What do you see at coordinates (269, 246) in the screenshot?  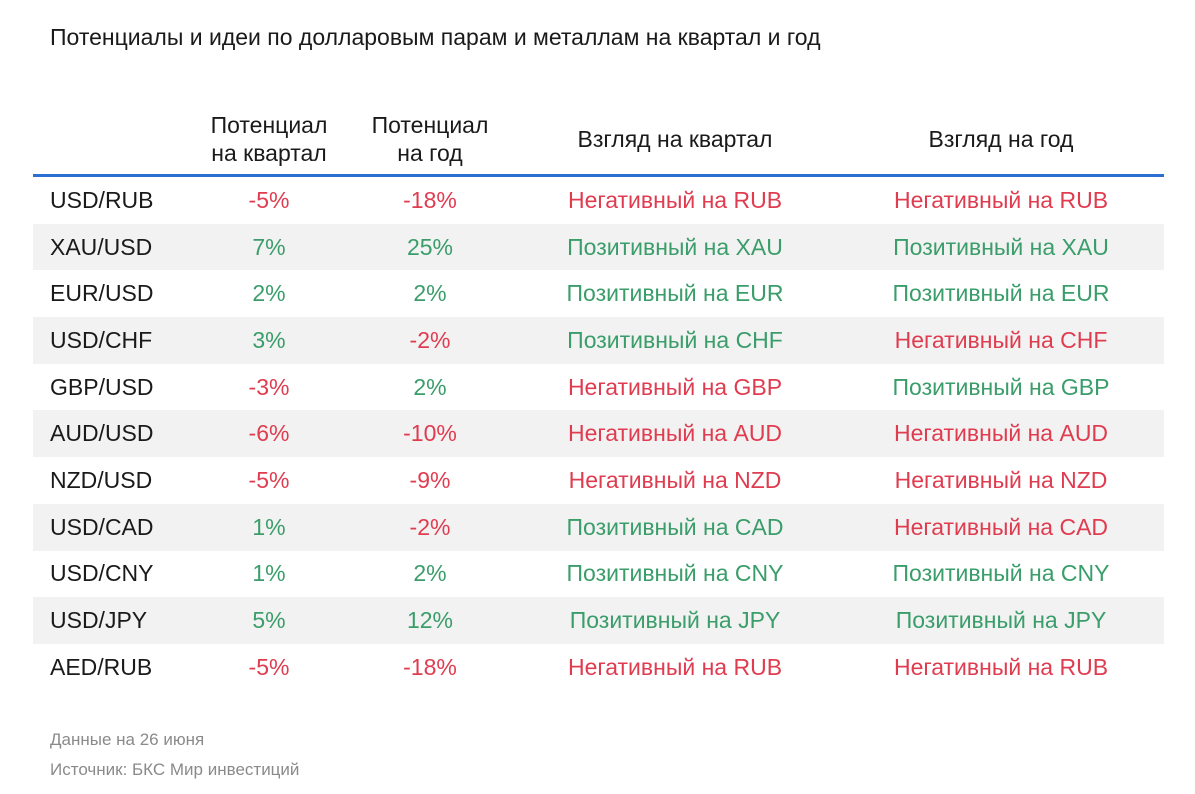 I see `cell-potential-quarter: 7%` at bounding box center [269, 246].